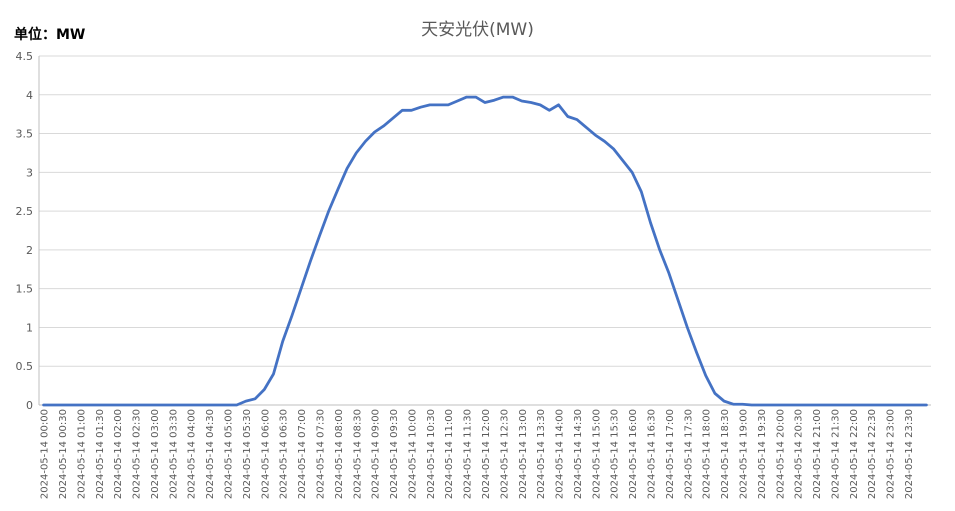  What do you see at coordinates (854, 454) in the screenshot?
I see `x-tick-label: 2024-05-14 22:00` at bounding box center [854, 454].